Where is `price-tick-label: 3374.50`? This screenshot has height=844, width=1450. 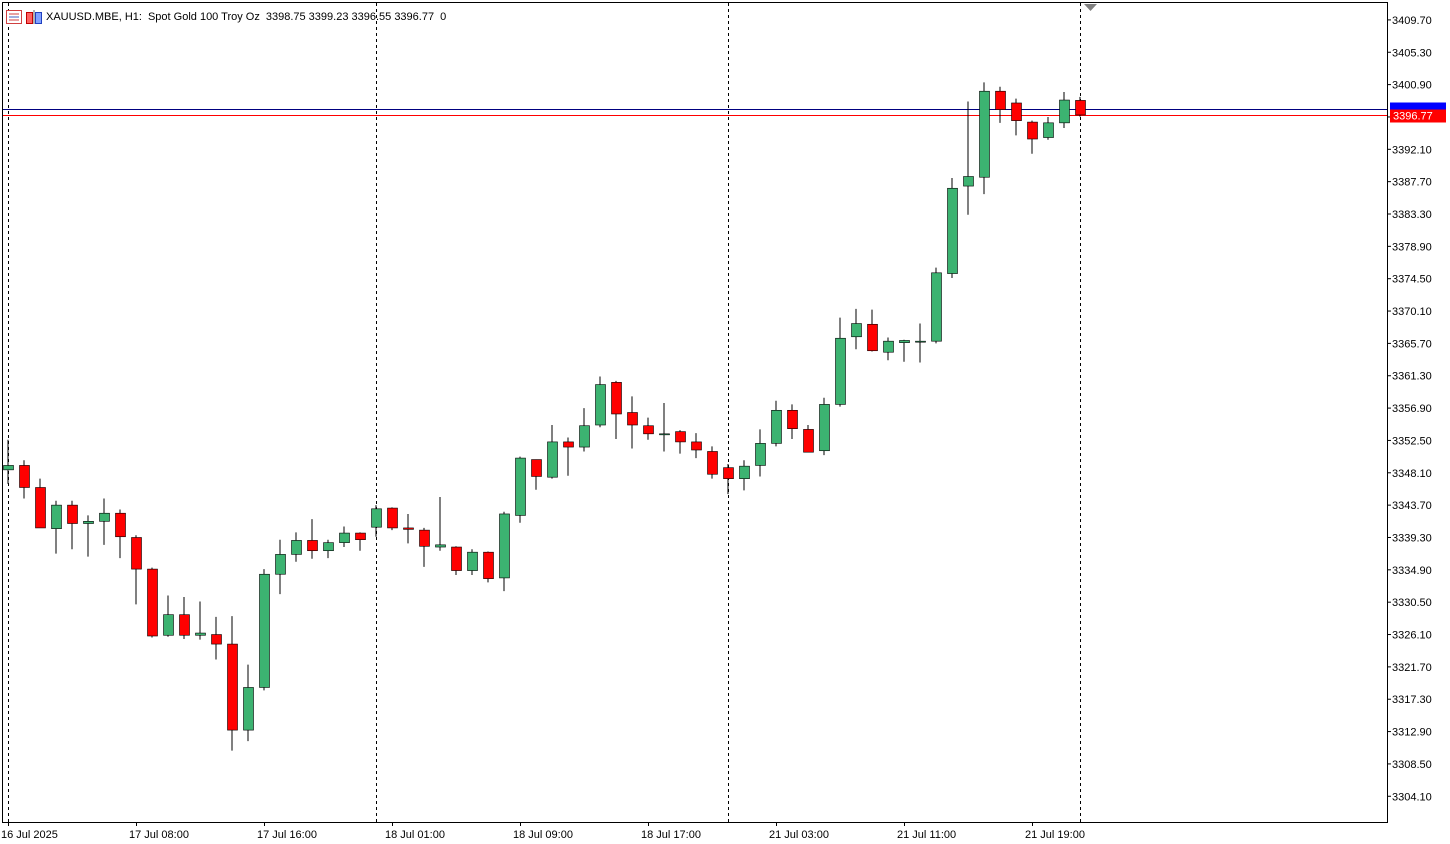 price-tick-label: 3374.50 is located at coordinates (1412, 280).